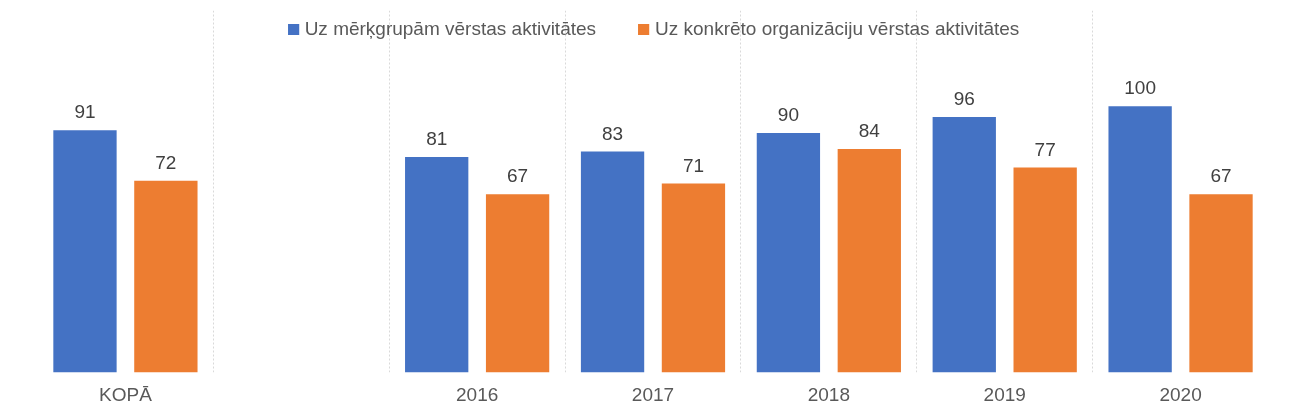  What do you see at coordinates (166, 162) in the screenshot?
I see `data-label: 72` at bounding box center [166, 162].